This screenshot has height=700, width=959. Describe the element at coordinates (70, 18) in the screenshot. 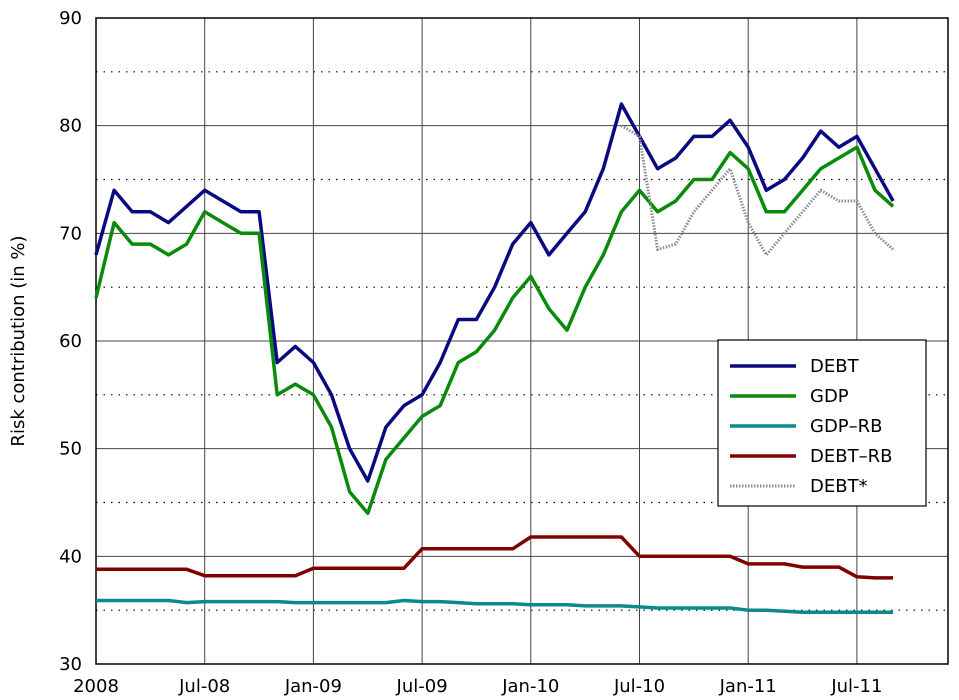

I see `y-tick-label: 90` at that location.